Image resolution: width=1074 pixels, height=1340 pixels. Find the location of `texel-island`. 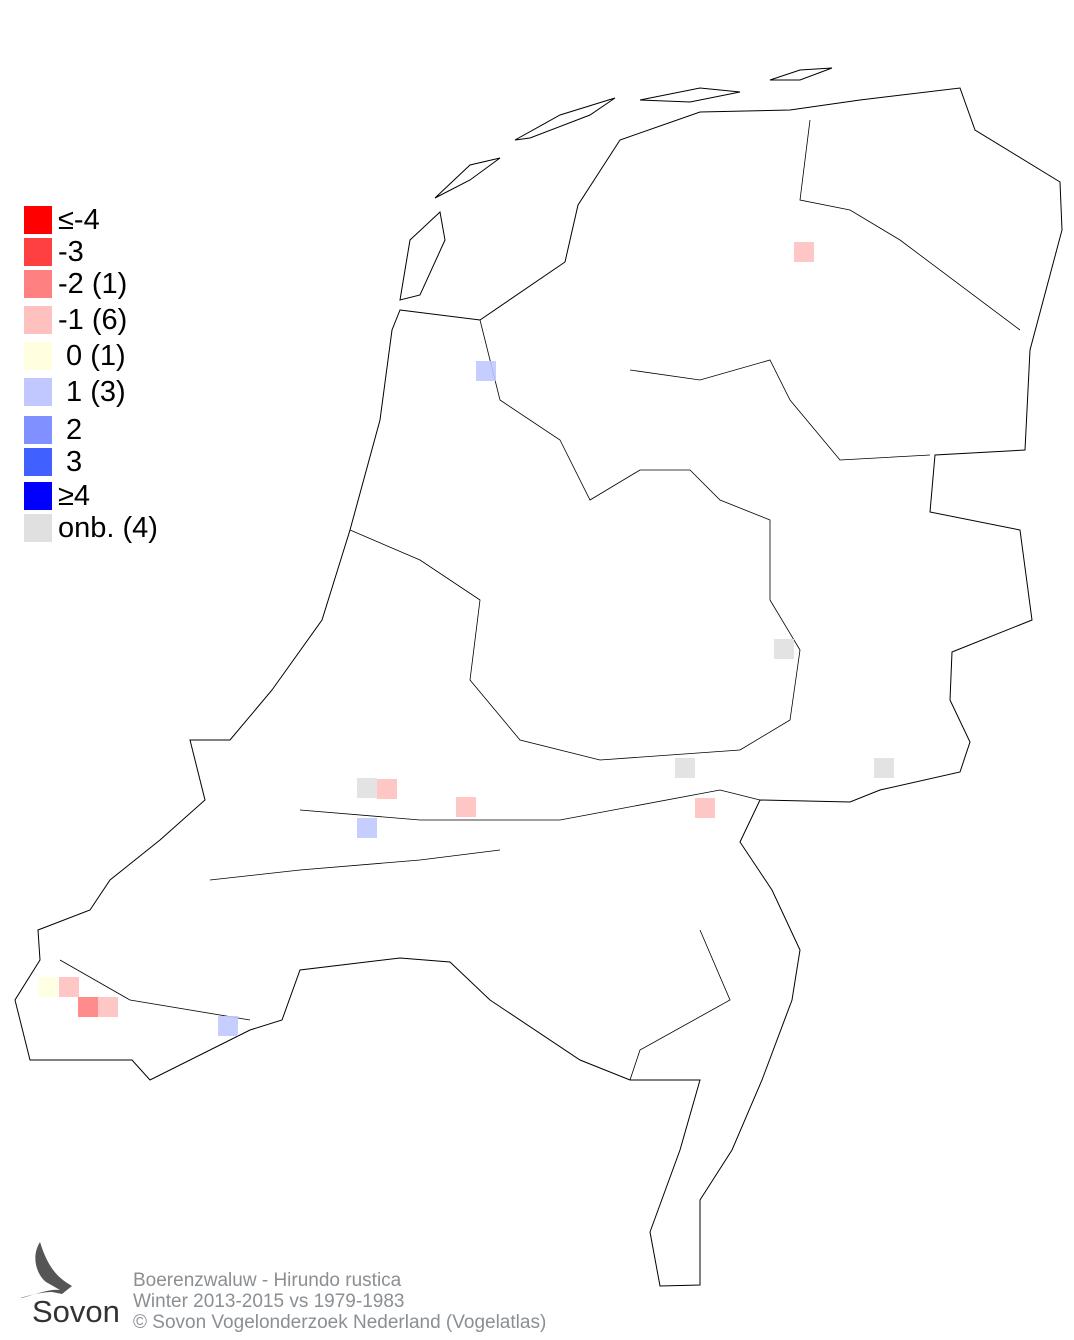

texel-island is located at coordinates (422, 256).